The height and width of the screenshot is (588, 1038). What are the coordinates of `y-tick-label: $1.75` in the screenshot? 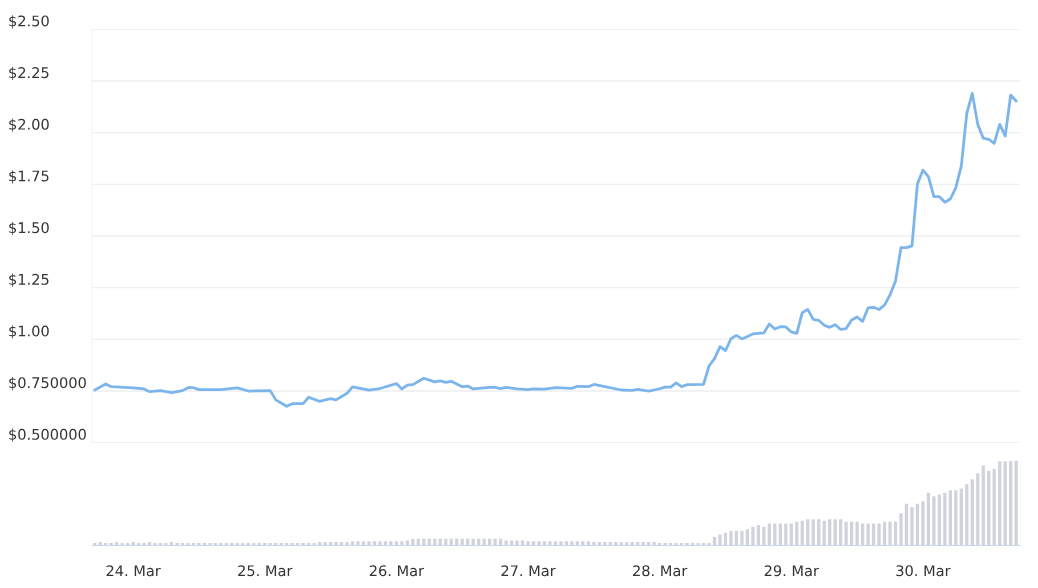 It's located at (29, 177).